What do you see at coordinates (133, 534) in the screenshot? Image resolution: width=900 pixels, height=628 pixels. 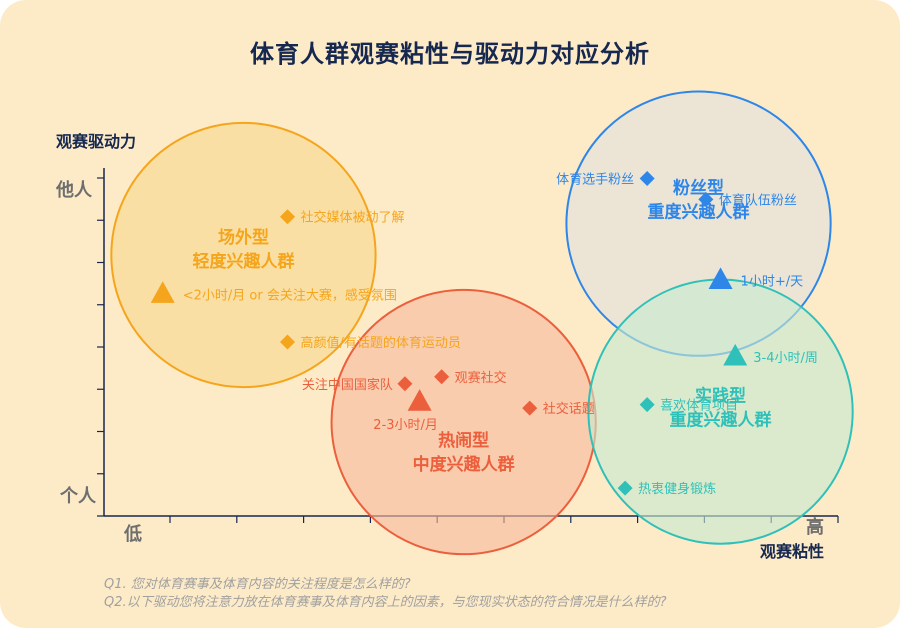 I see `x-tick-low: 低` at bounding box center [133, 534].